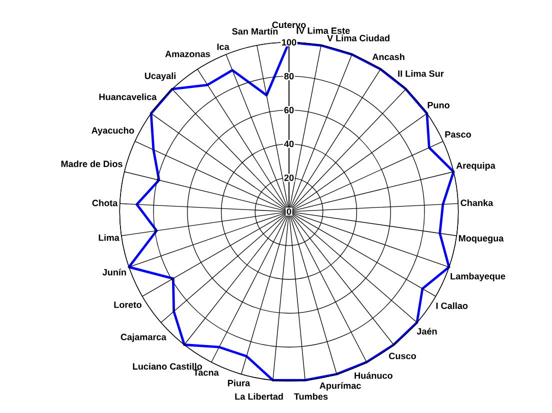 The image size is (552, 413). I want to click on spoke-label: San Martín, so click(255, 31).